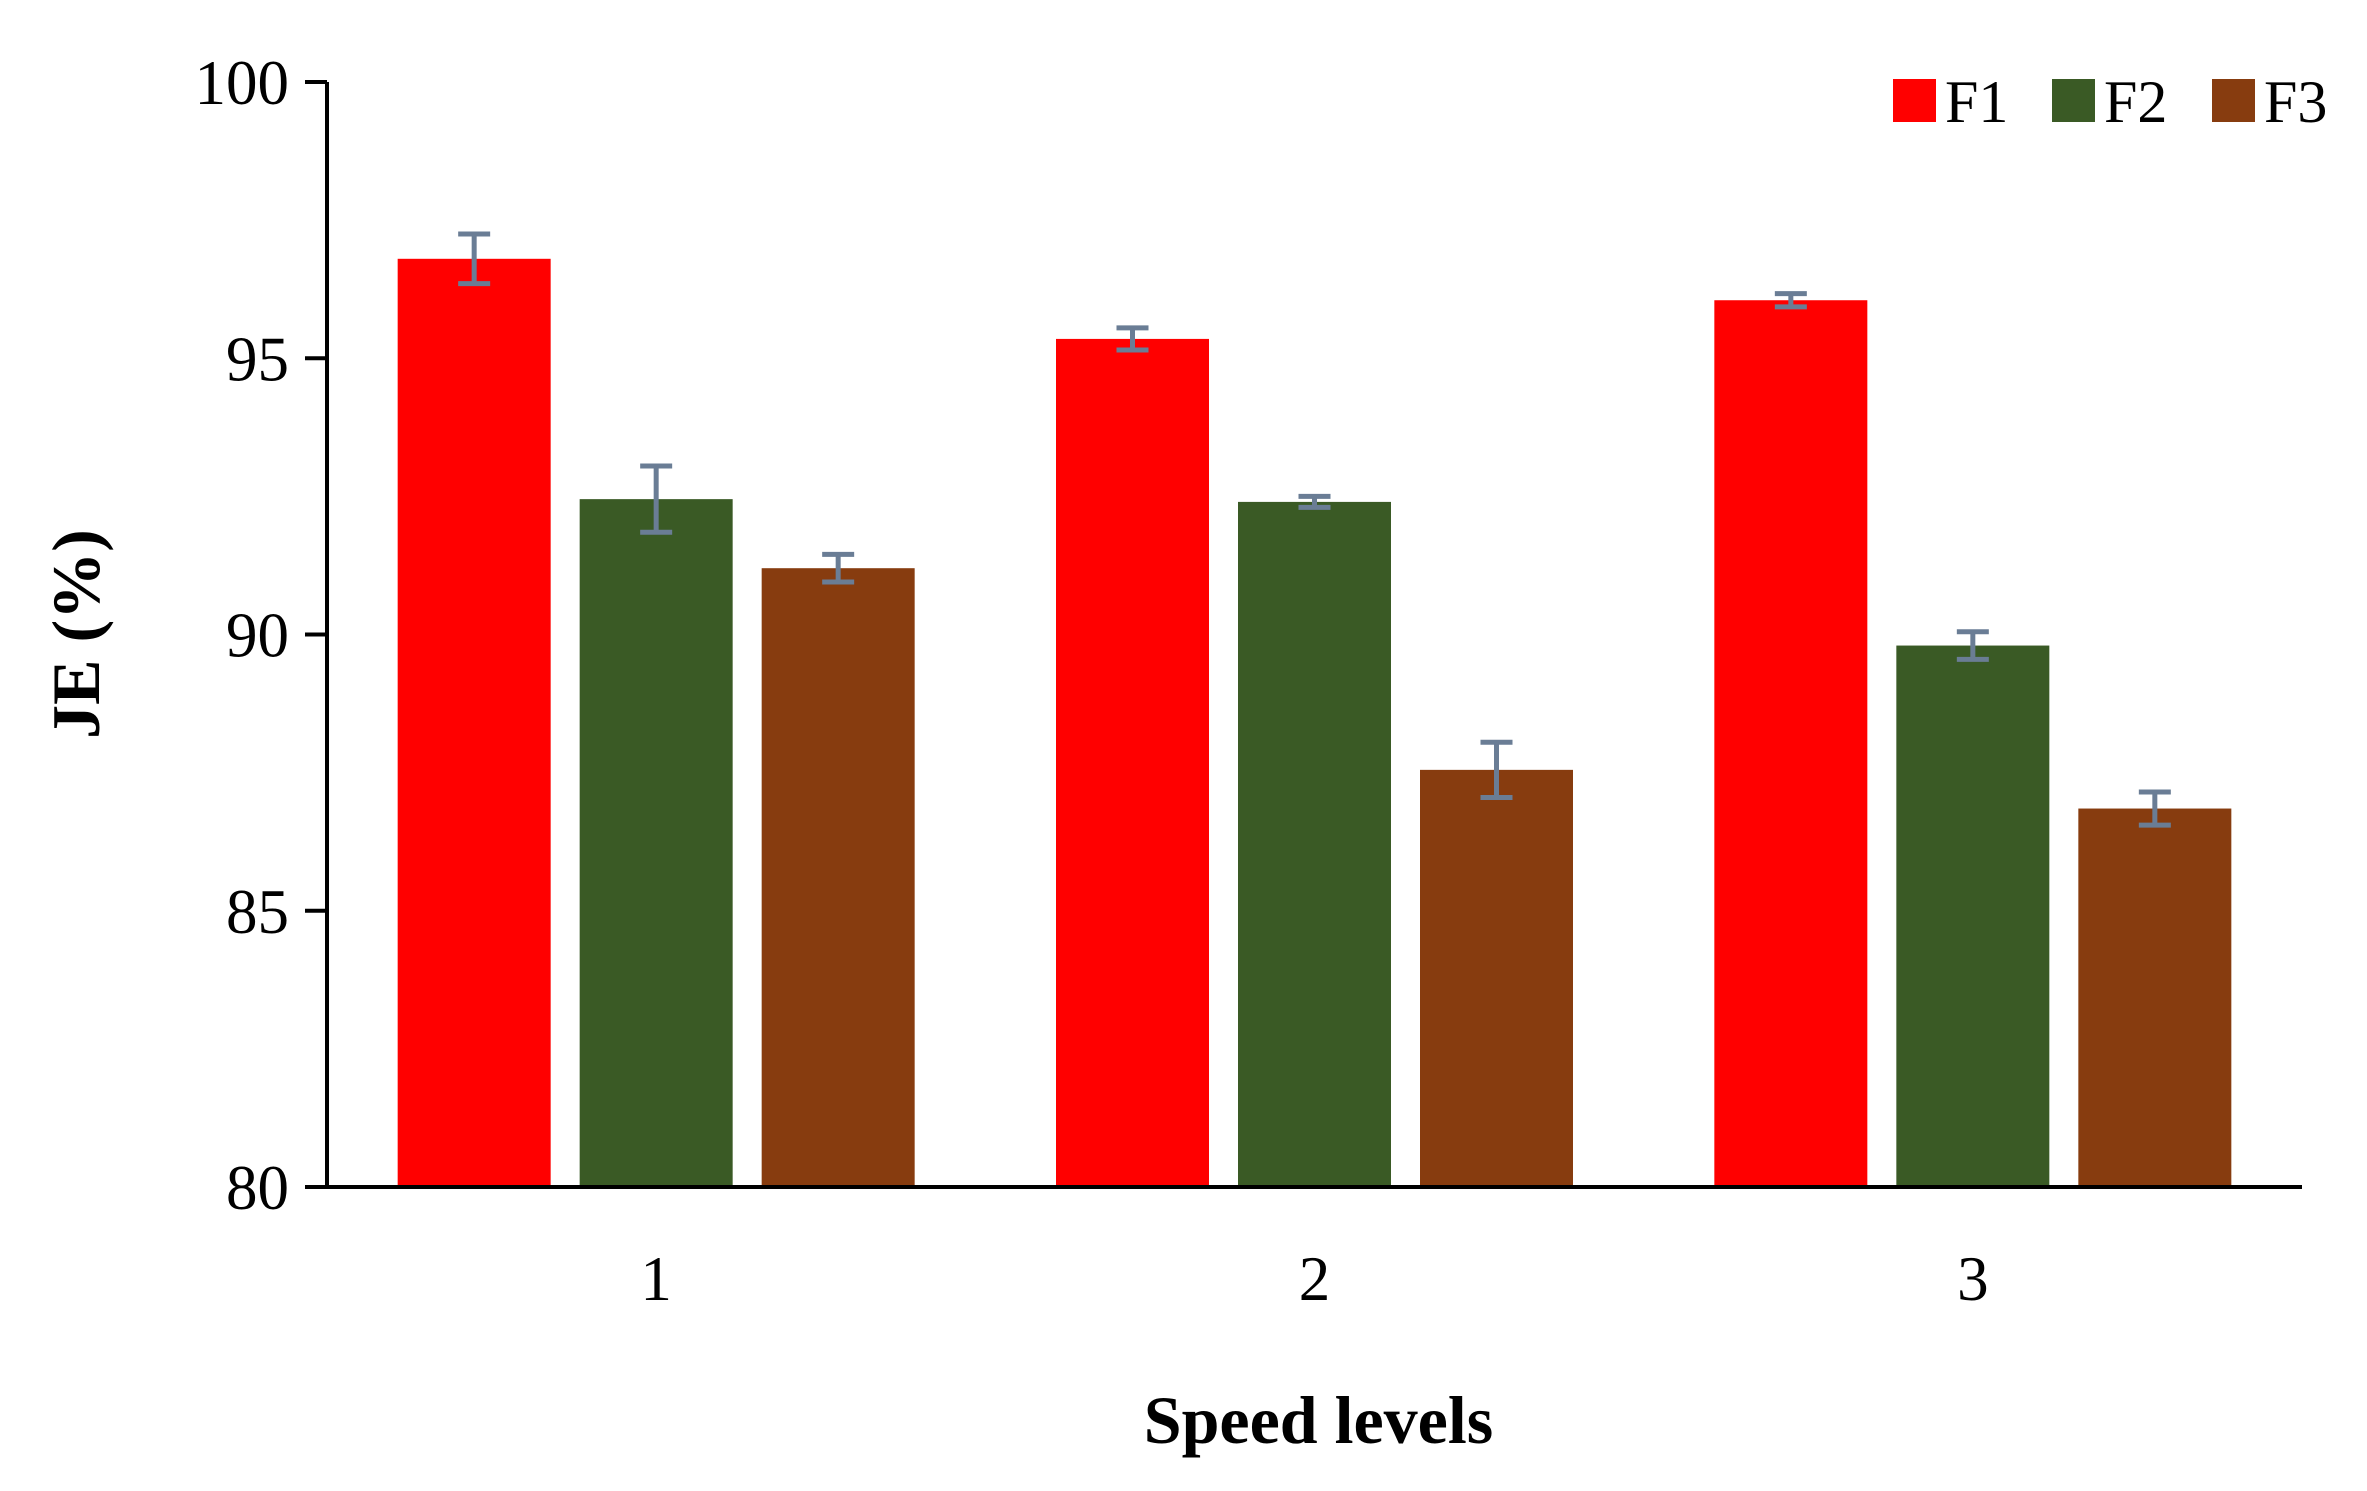 The height and width of the screenshot is (1491, 2367). I want to click on legend-label: F2, so click(2135, 102).